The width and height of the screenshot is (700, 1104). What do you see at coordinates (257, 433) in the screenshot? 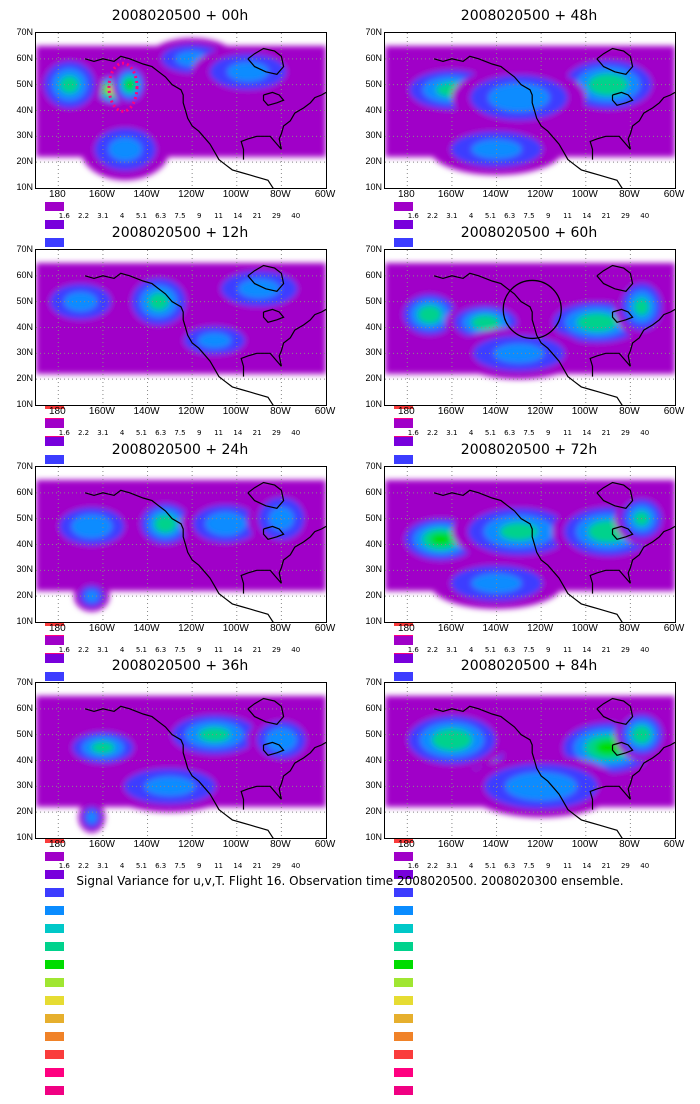
I see `colorbar-label: 21` at bounding box center [257, 433].